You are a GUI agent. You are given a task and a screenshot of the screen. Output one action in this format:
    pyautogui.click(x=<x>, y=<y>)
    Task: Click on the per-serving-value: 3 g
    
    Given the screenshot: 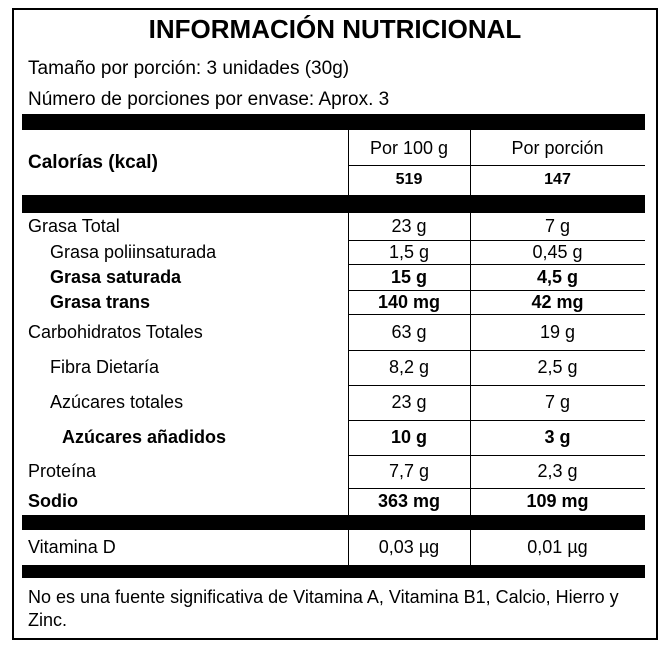 What is the action you would take?
    pyautogui.click(x=557, y=437)
    